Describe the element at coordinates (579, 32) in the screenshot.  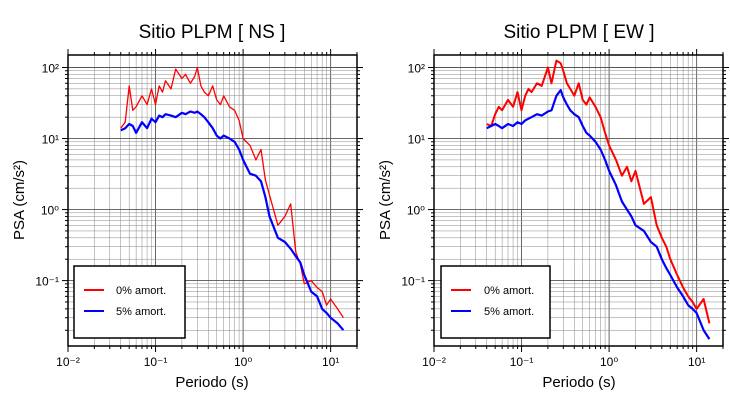
I see `chart-title: Sitio PLPM [ EW ]` at that location.